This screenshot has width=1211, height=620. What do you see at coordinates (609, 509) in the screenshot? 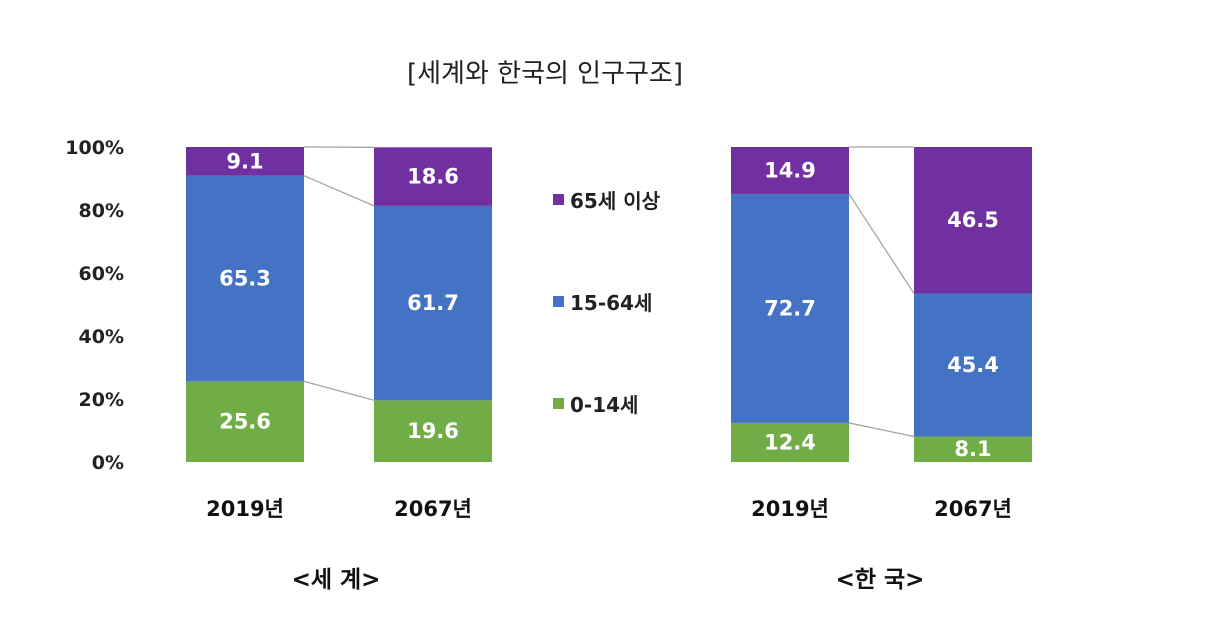
I see `category-labels: 2019년 2067년 2019년 2067년` at bounding box center [609, 509].